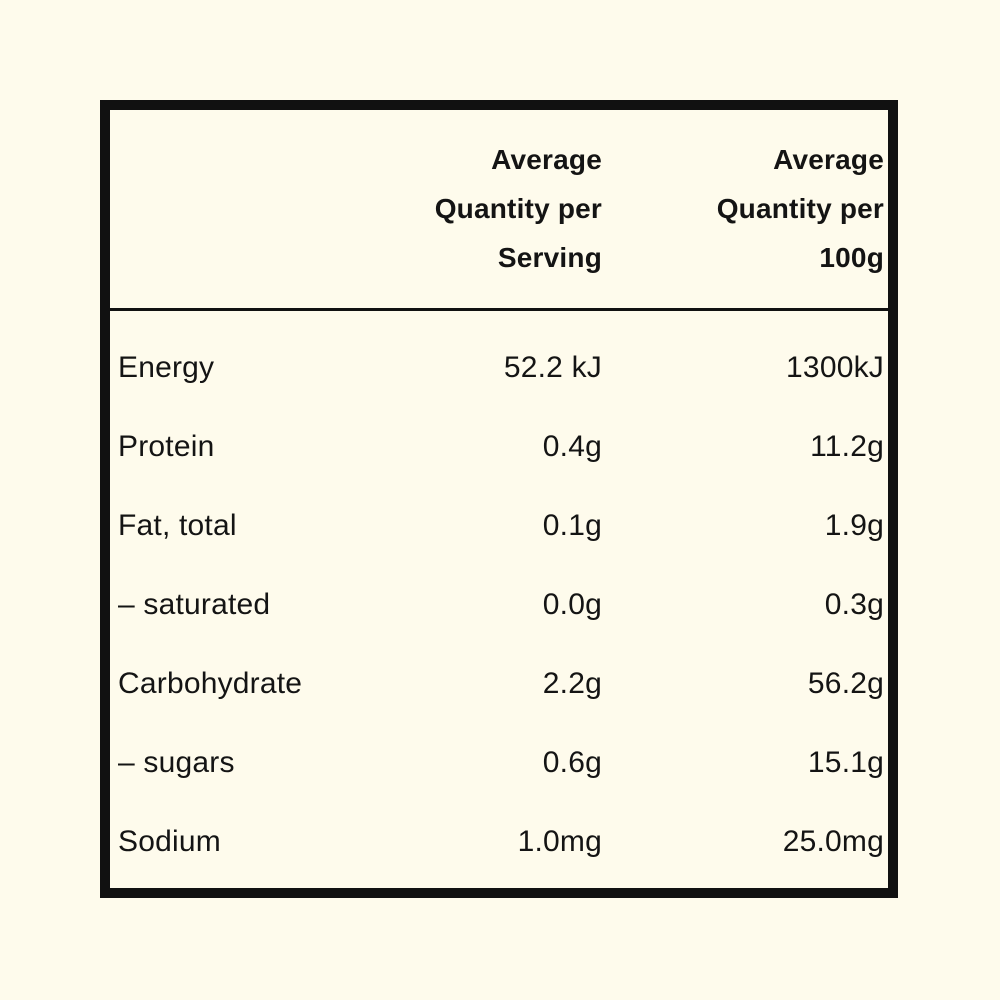 The height and width of the screenshot is (1000, 1000). What do you see at coordinates (194, 604) in the screenshot?
I see `nutrient-name: – saturated` at bounding box center [194, 604].